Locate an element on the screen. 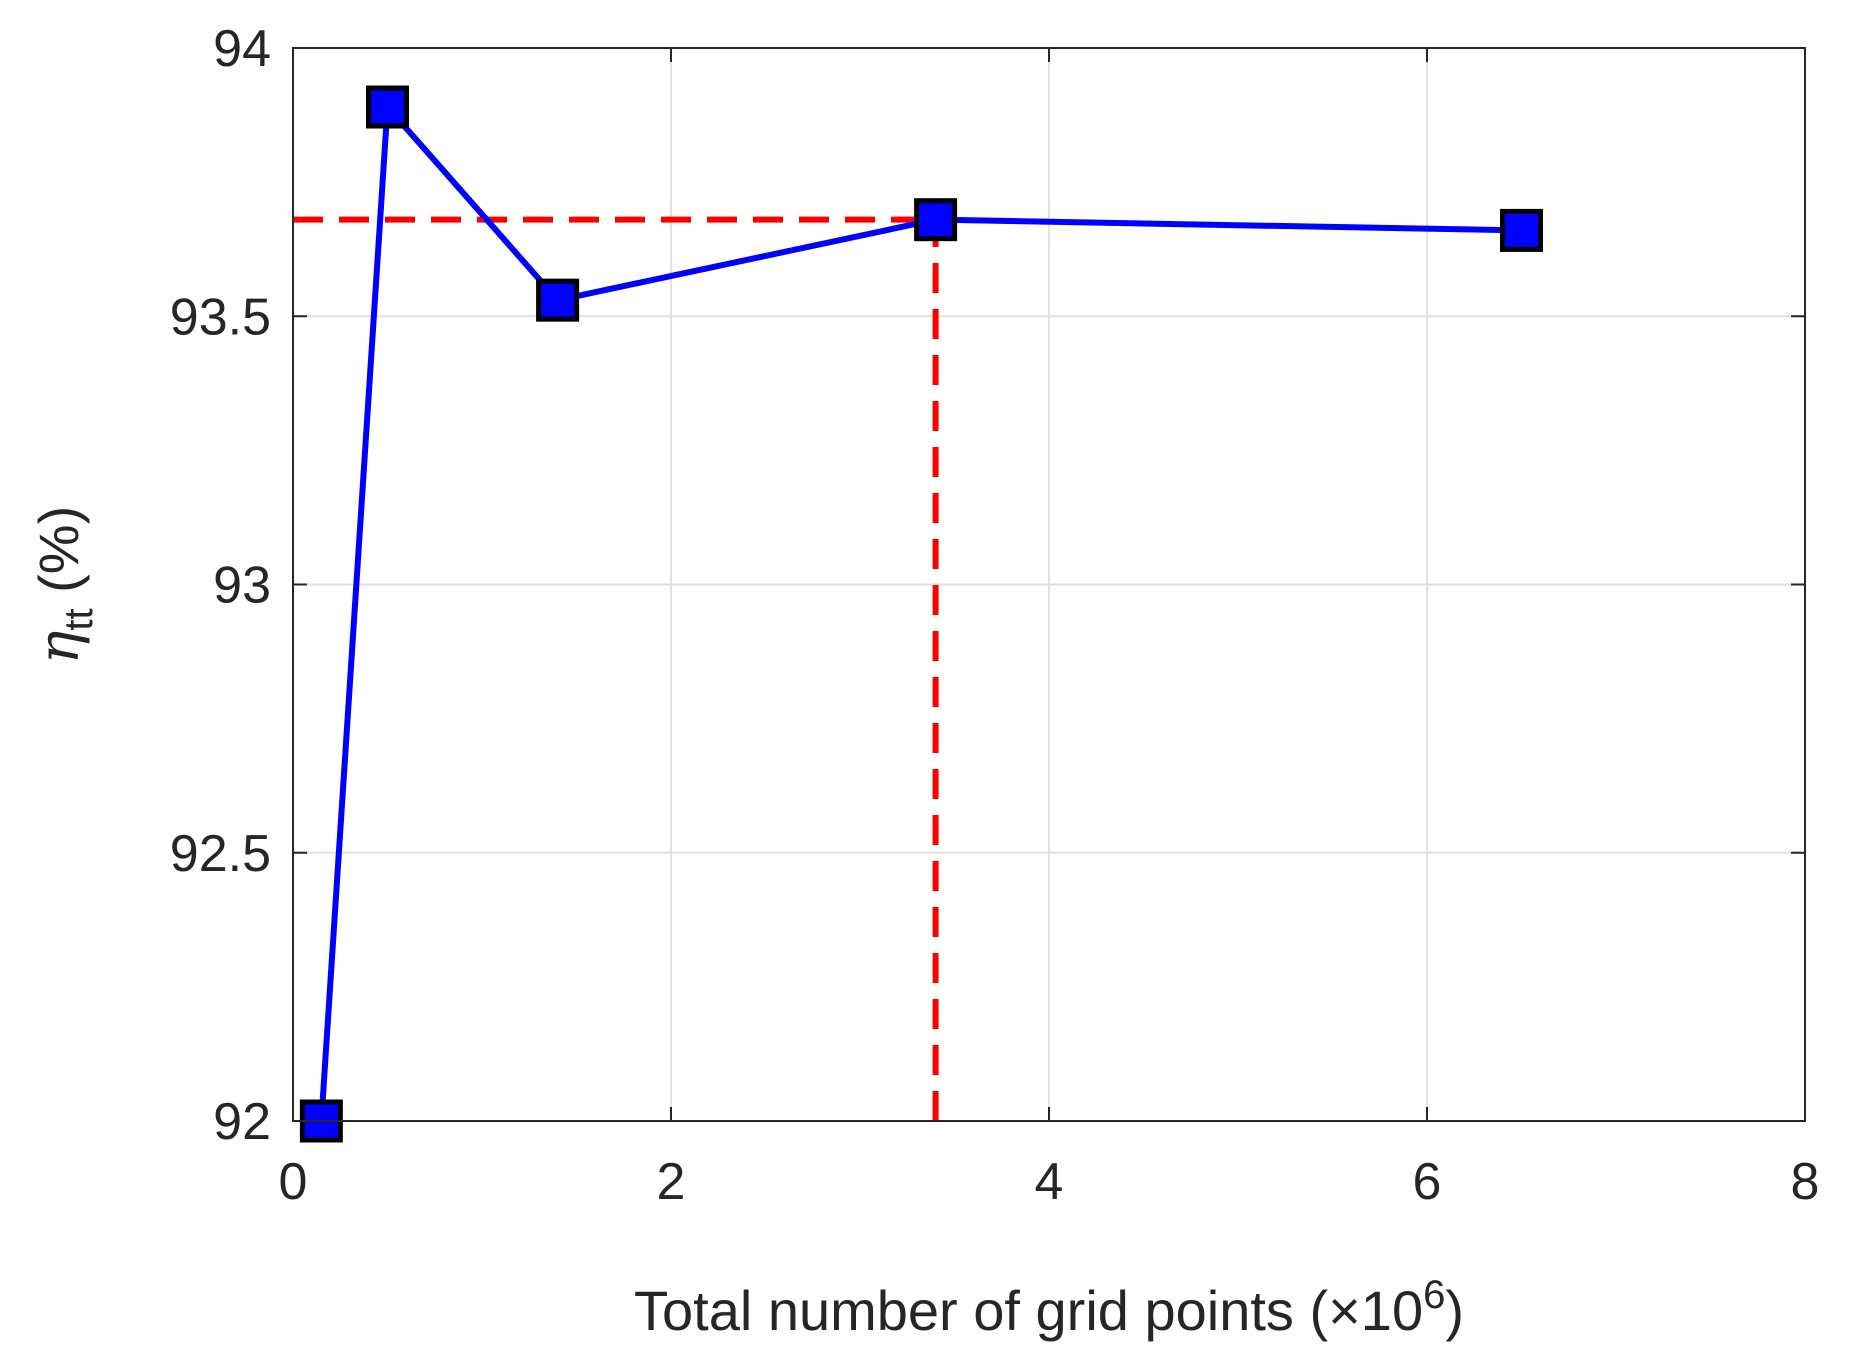  x-axis-label-text: Total number of grid points (×10 is located at coordinates (1028, 1310).